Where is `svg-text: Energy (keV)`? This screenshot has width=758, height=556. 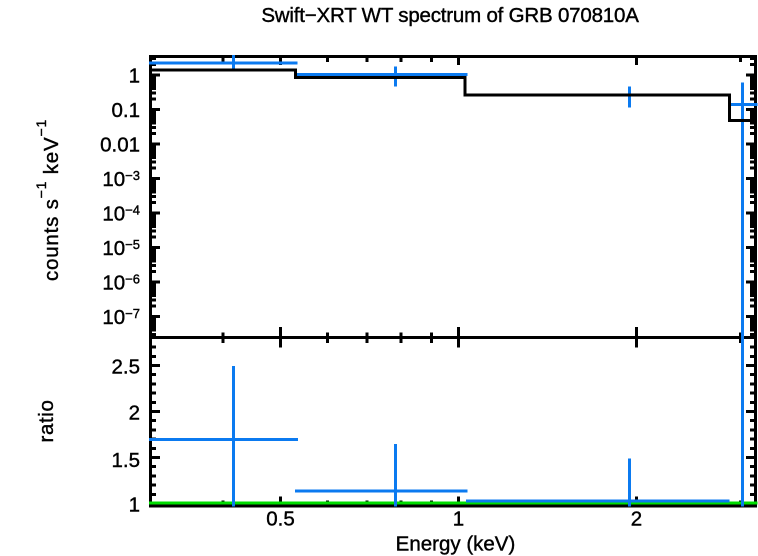 svg-text: Energy (keV) is located at coordinates (456, 544).